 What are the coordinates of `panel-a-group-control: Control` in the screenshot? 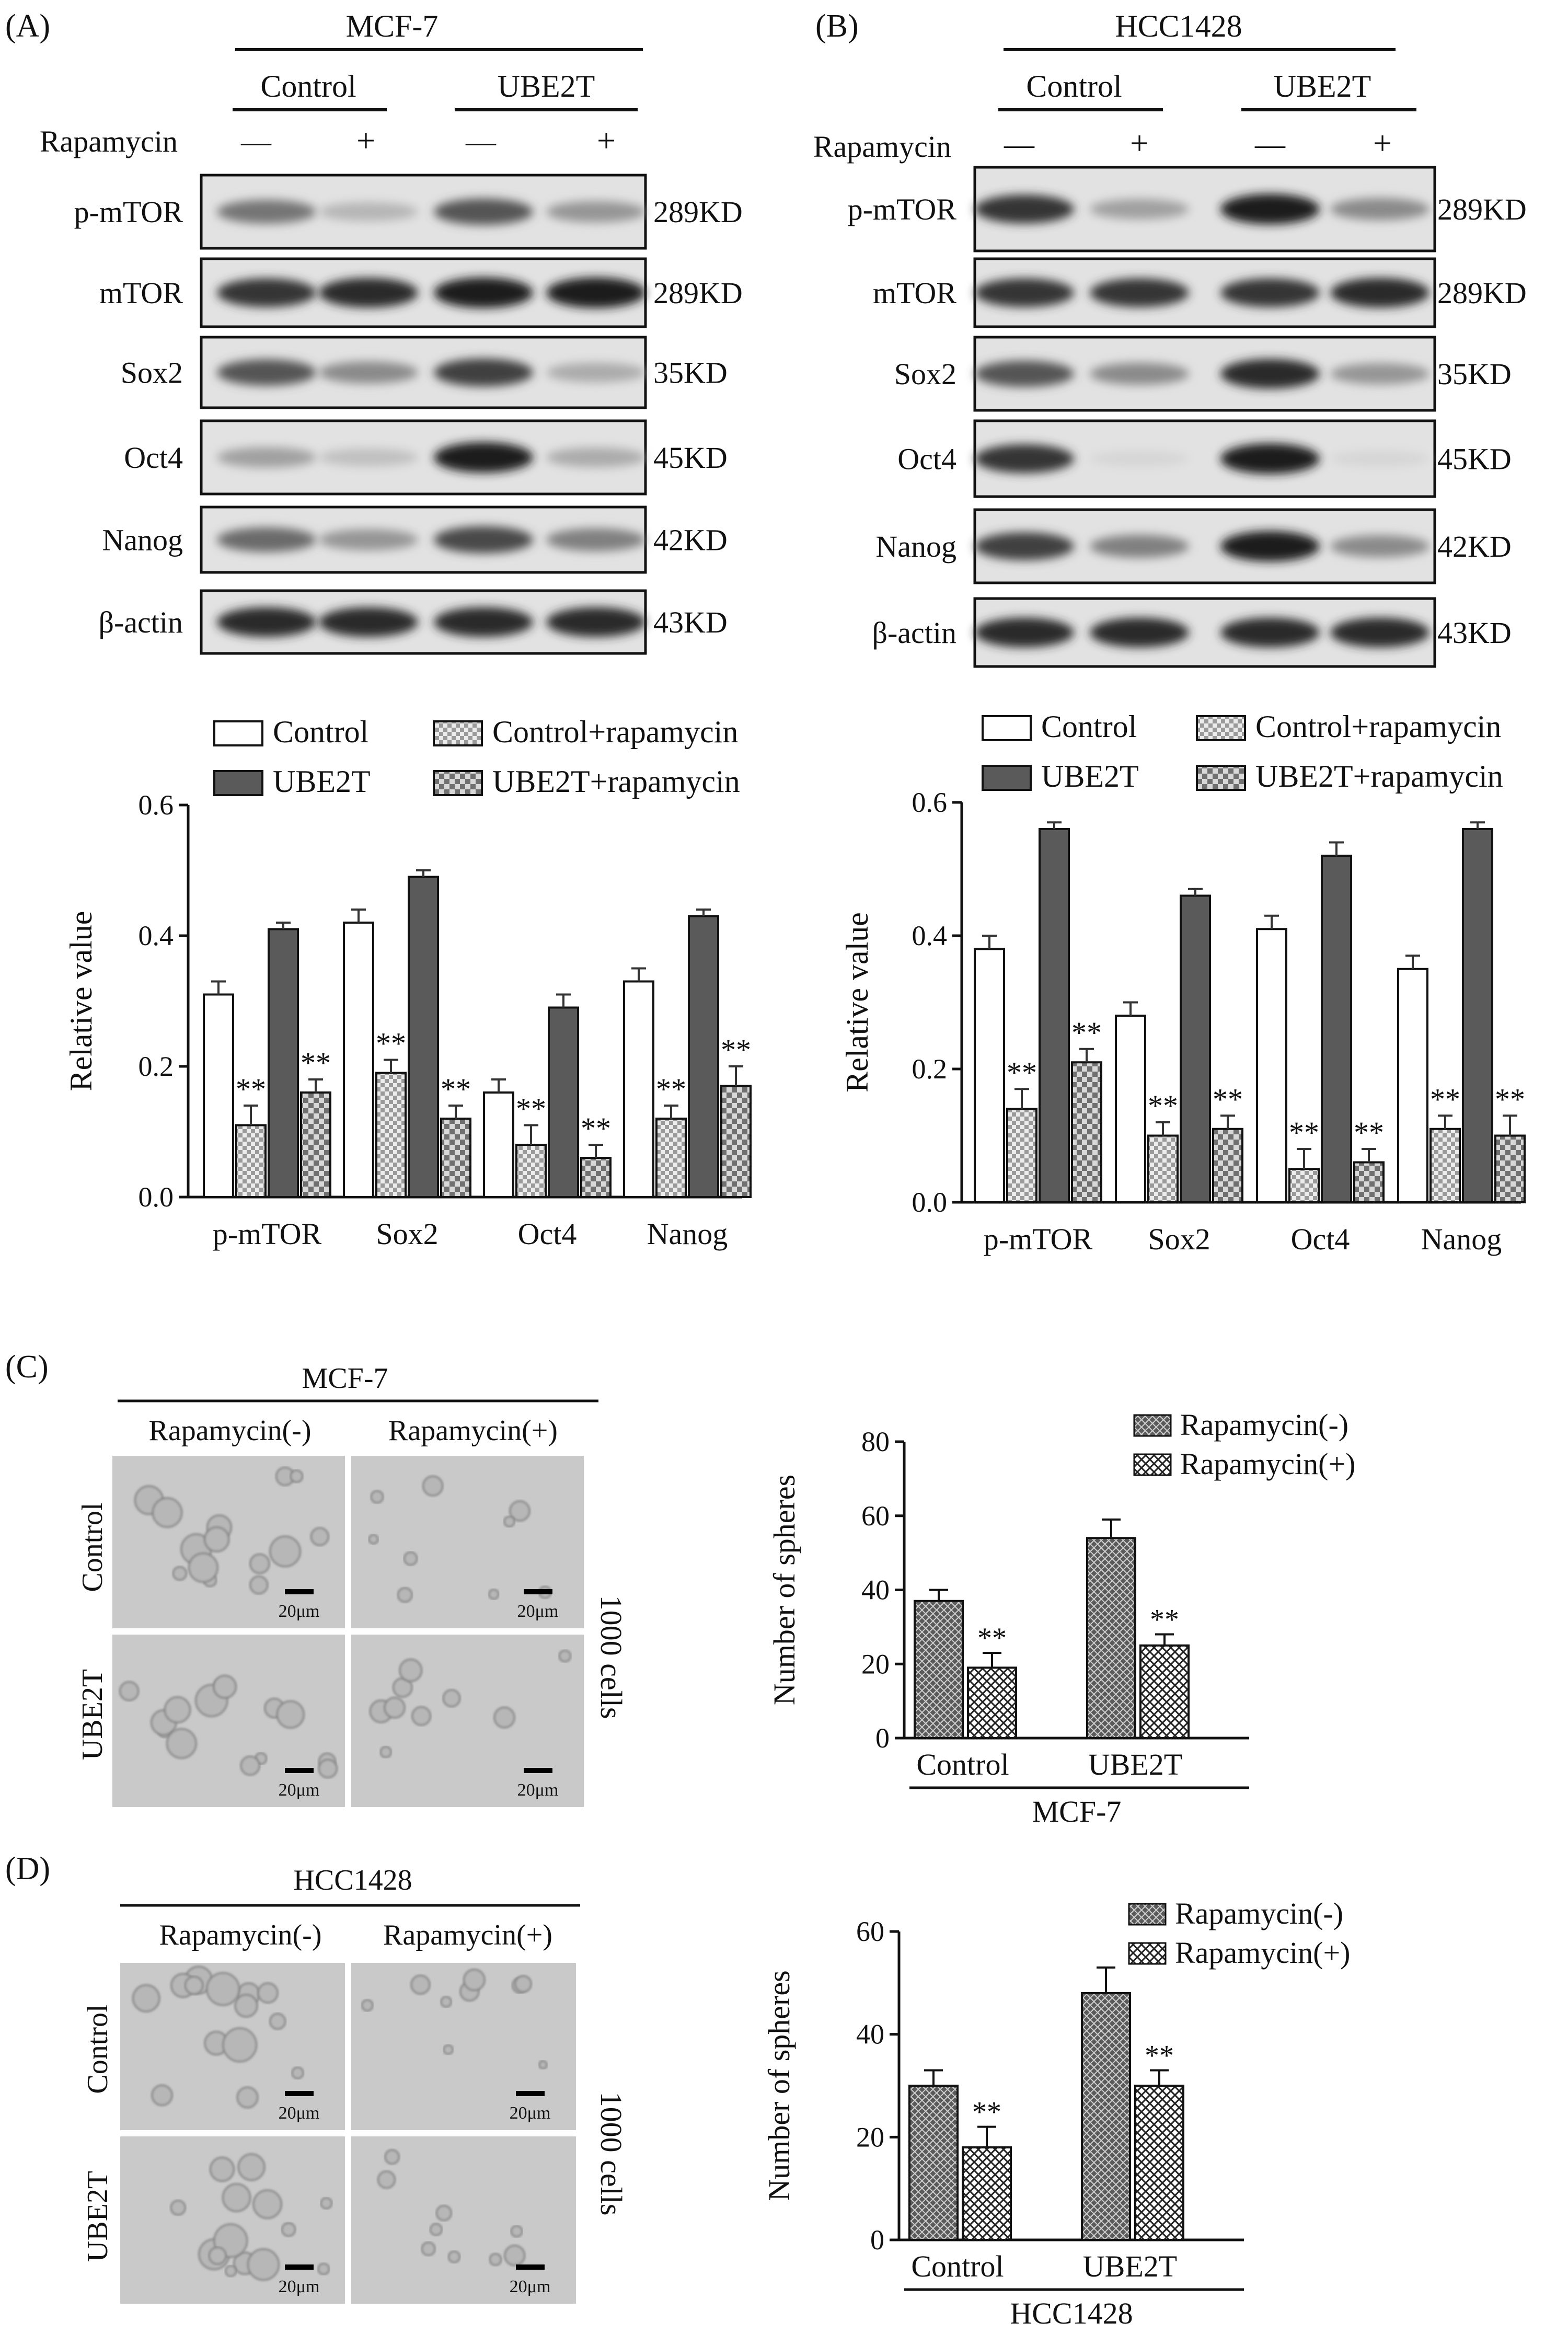 It's located at (308, 86).